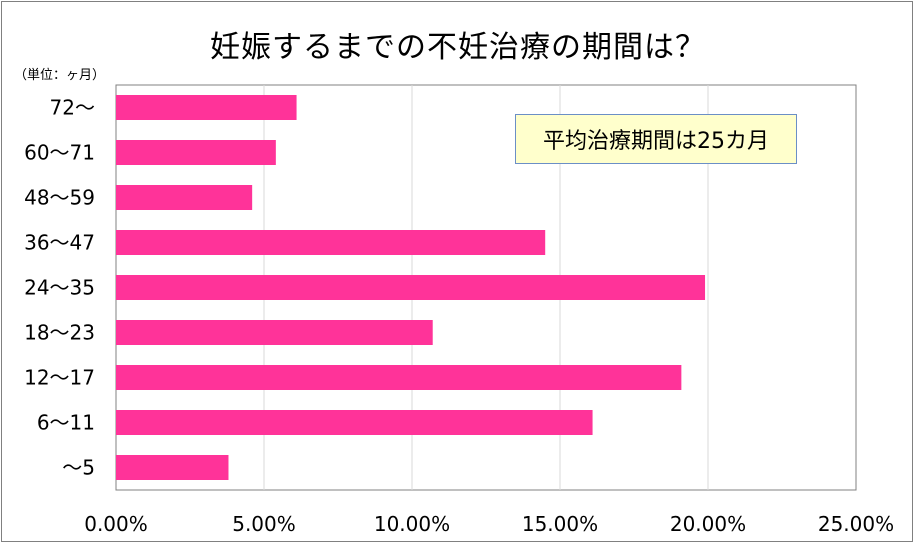 The height and width of the screenshot is (545, 916). Describe the element at coordinates (489, 524) in the screenshot. I see `x-axis-labels: 0.00% 5.00% 10.00% 15.00% 20.00% 25.00%` at that location.